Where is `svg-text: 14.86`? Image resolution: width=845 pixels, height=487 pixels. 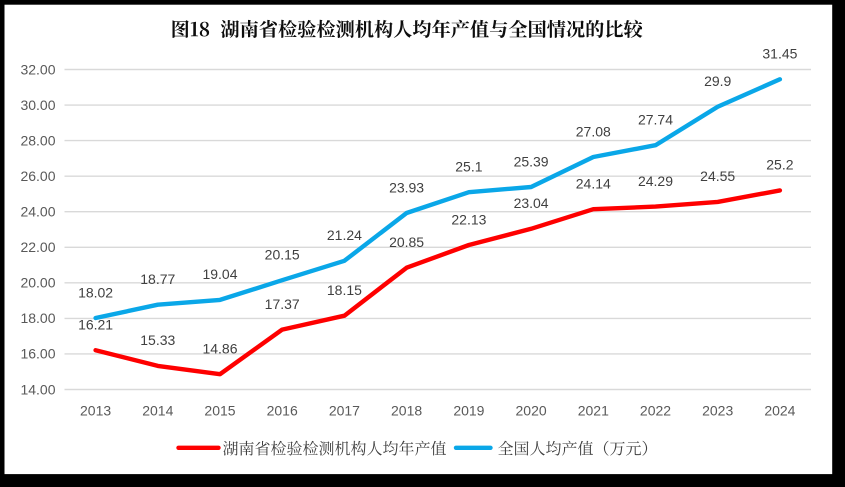 svg-text: 14.86 is located at coordinates (219, 349).